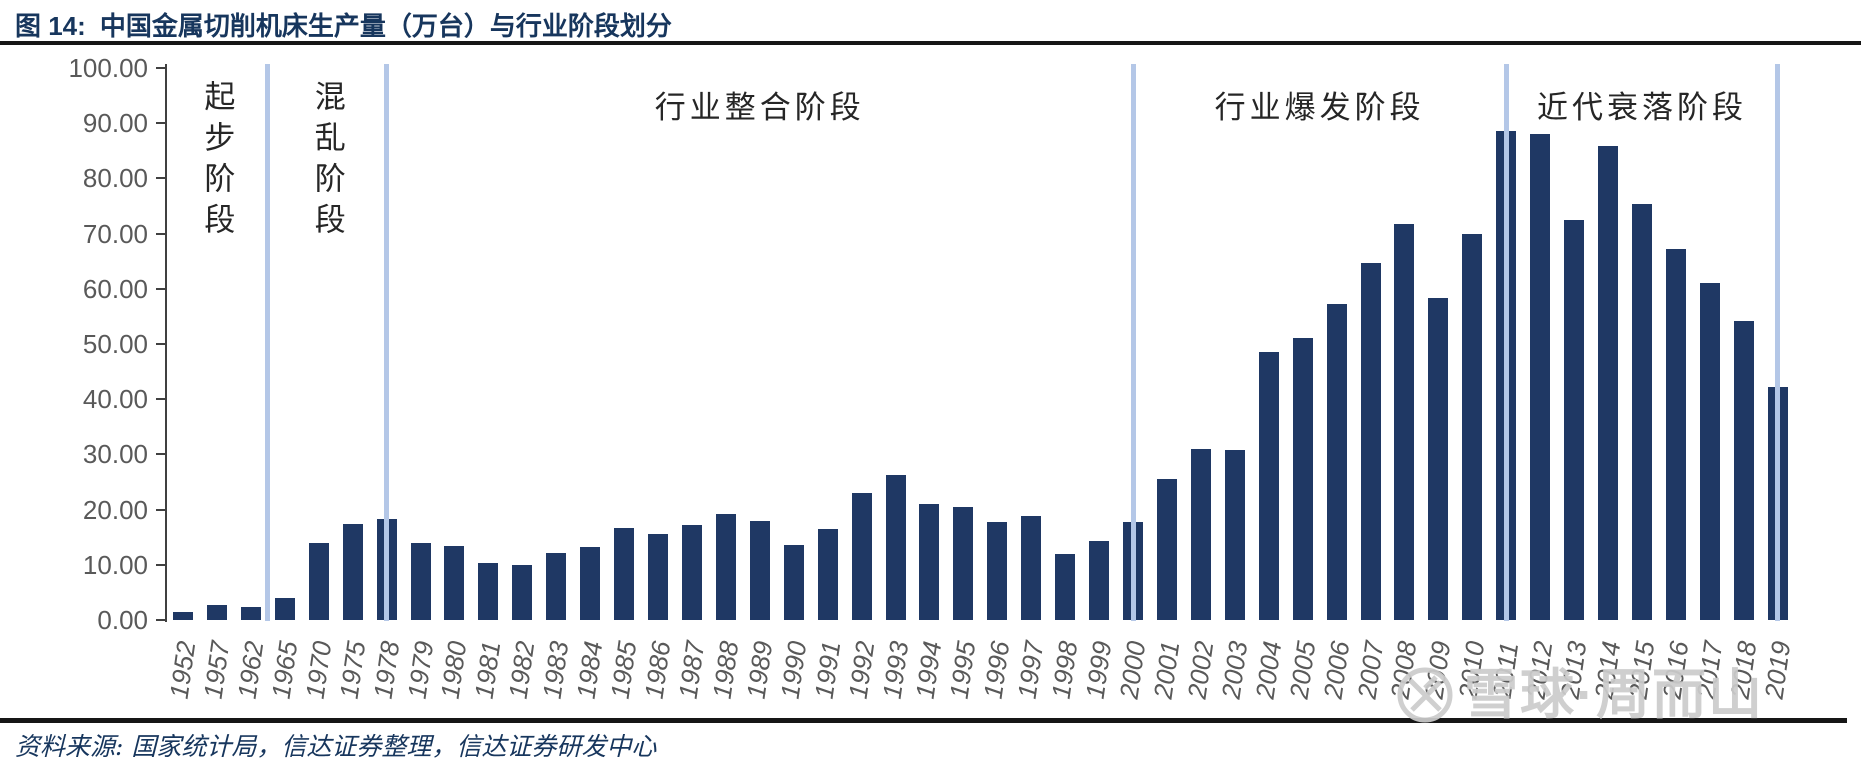 The width and height of the screenshot is (1861, 758). I want to click on bar-1985, so click(624, 573).